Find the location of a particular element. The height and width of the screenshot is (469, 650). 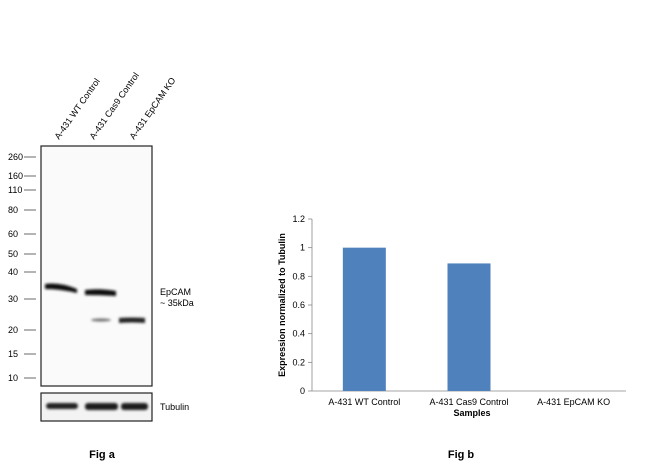

tubulin-band-cas9 is located at coordinates (101, 406).